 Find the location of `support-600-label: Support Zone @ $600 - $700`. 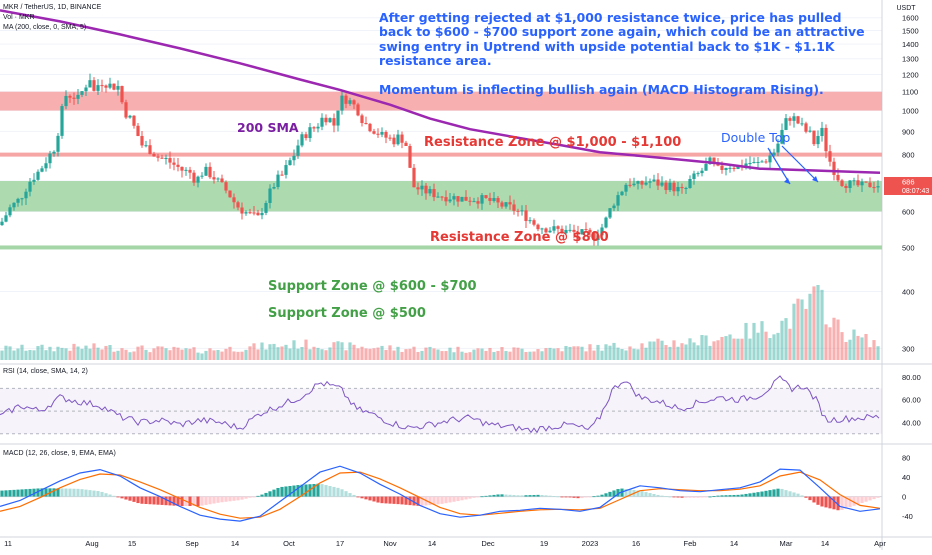

support-600-label: Support Zone @ $600 - $700 is located at coordinates (372, 286).